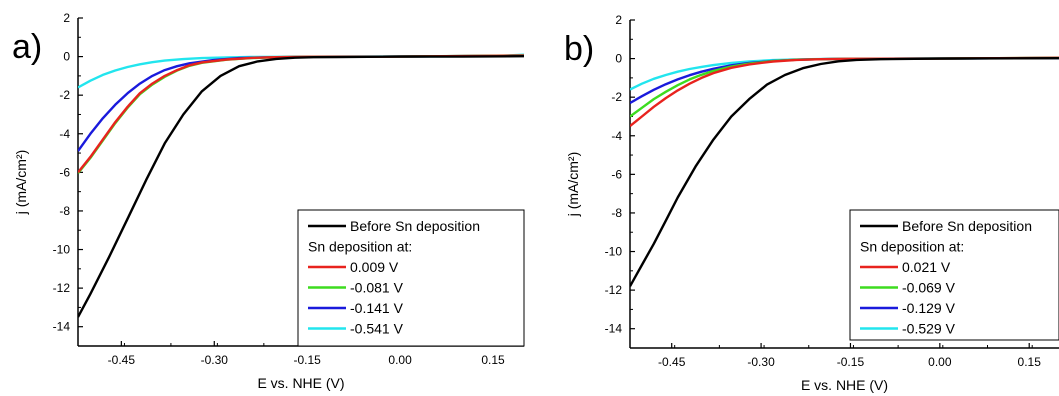 This screenshot has height=396, width=1059. I want to click on legend-label: -0.129 V, so click(929, 308).